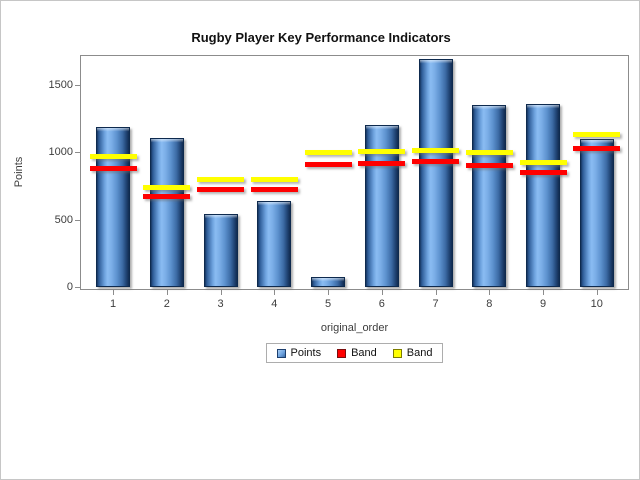 The width and height of the screenshot is (640, 480). What do you see at coordinates (113, 304) in the screenshot?
I see `x-tick-label: 1` at bounding box center [113, 304].